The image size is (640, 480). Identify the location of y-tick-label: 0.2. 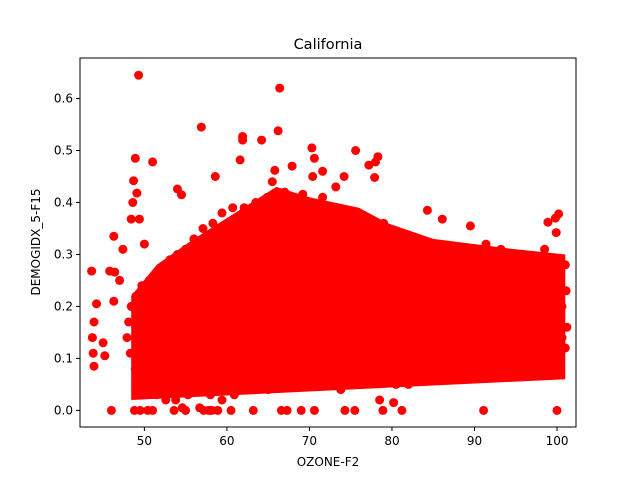
(63, 306).